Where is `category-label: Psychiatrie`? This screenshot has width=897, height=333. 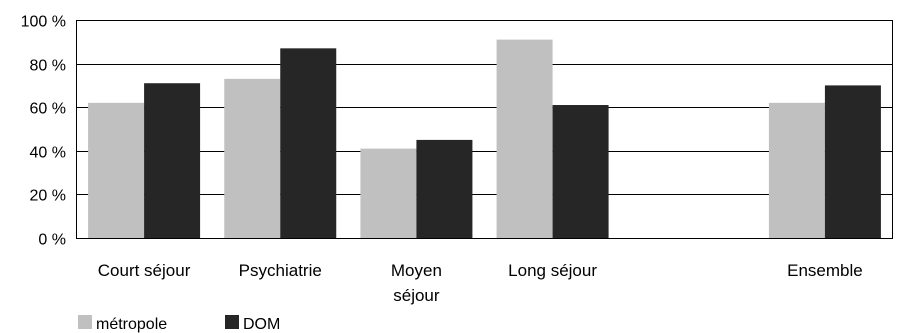 category-label: Psychiatrie is located at coordinates (280, 270).